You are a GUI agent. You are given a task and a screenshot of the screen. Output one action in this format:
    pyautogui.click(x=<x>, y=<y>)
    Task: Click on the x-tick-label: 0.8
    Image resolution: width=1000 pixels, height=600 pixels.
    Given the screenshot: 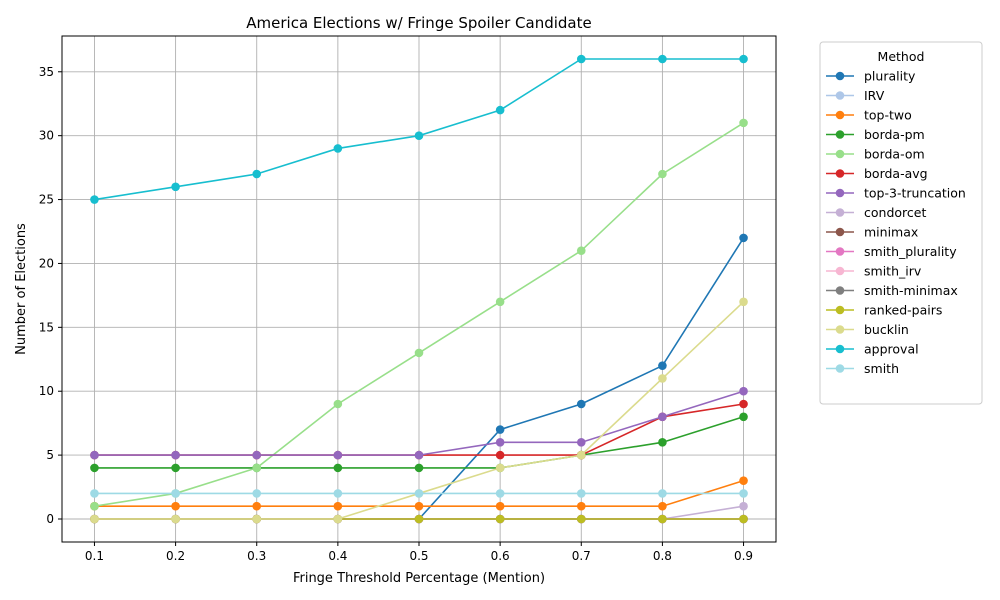 What is the action you would take?
    pyautogui.click(x=662, y=556)
    